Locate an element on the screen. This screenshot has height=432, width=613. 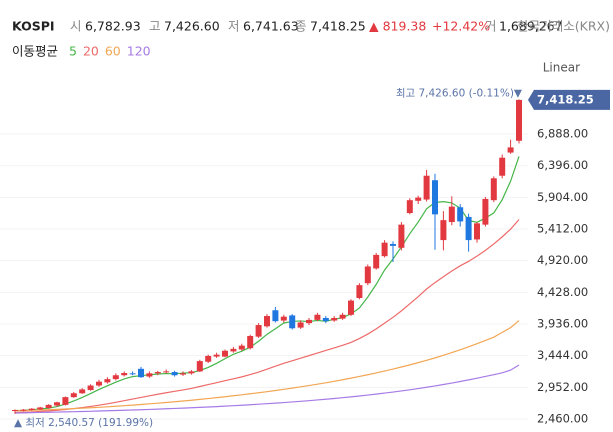
legend-entry: 120 is located at coordinates (139, 51).